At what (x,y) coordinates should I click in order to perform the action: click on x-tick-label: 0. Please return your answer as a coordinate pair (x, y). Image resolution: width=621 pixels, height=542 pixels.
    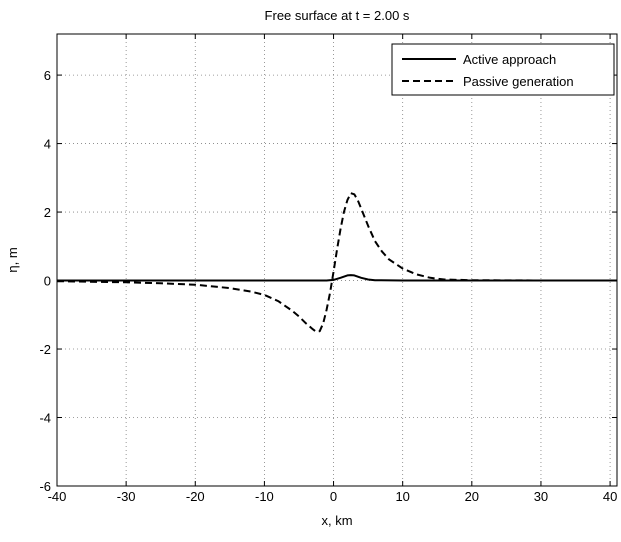
    Looking at the image, I should click on (333, 496).